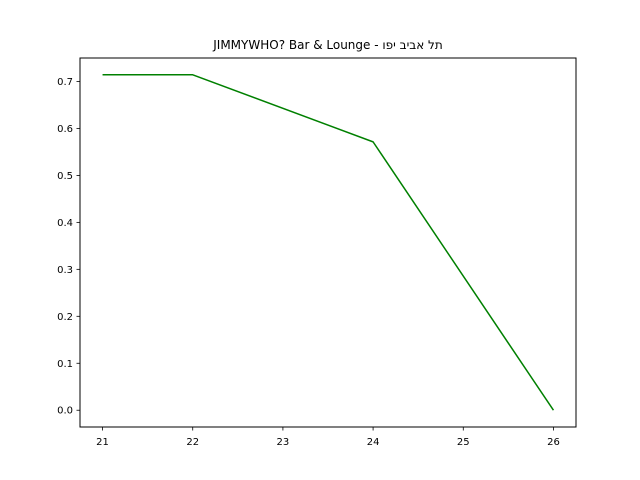 The image size is (640, 480). What do you see at coordinates (65, 223) in the screenshot?
I see `y-tick-label: 0.4` at bounding box center [65, 223].